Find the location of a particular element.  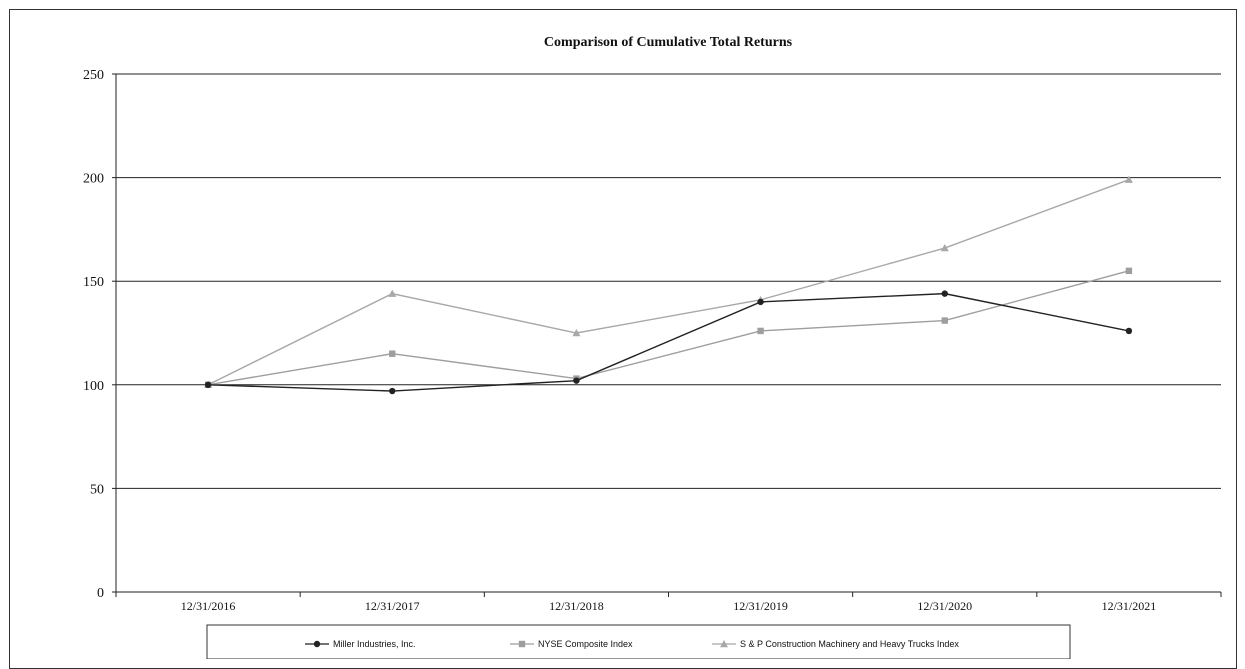

legend-label: NYSE Composite Index is located at coordinates (585, 644).